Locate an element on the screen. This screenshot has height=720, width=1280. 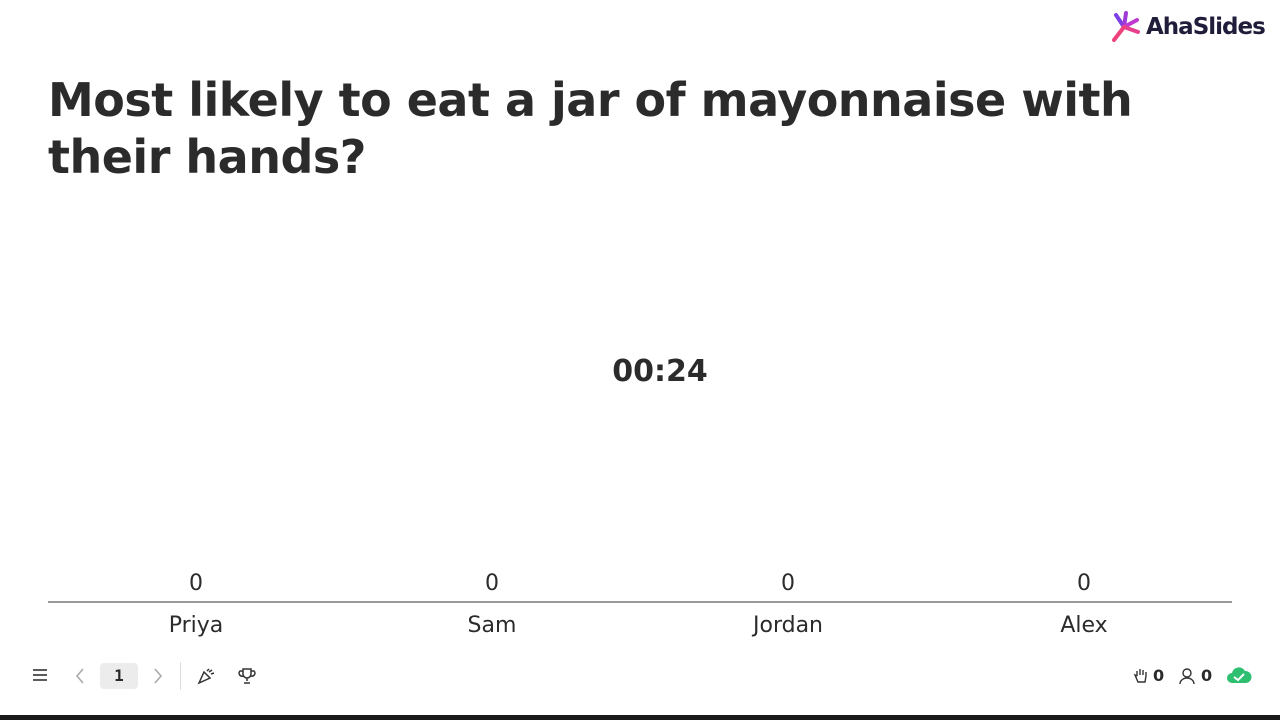
brand-logo: AhaSlides is located at coordinates (1188, 27).